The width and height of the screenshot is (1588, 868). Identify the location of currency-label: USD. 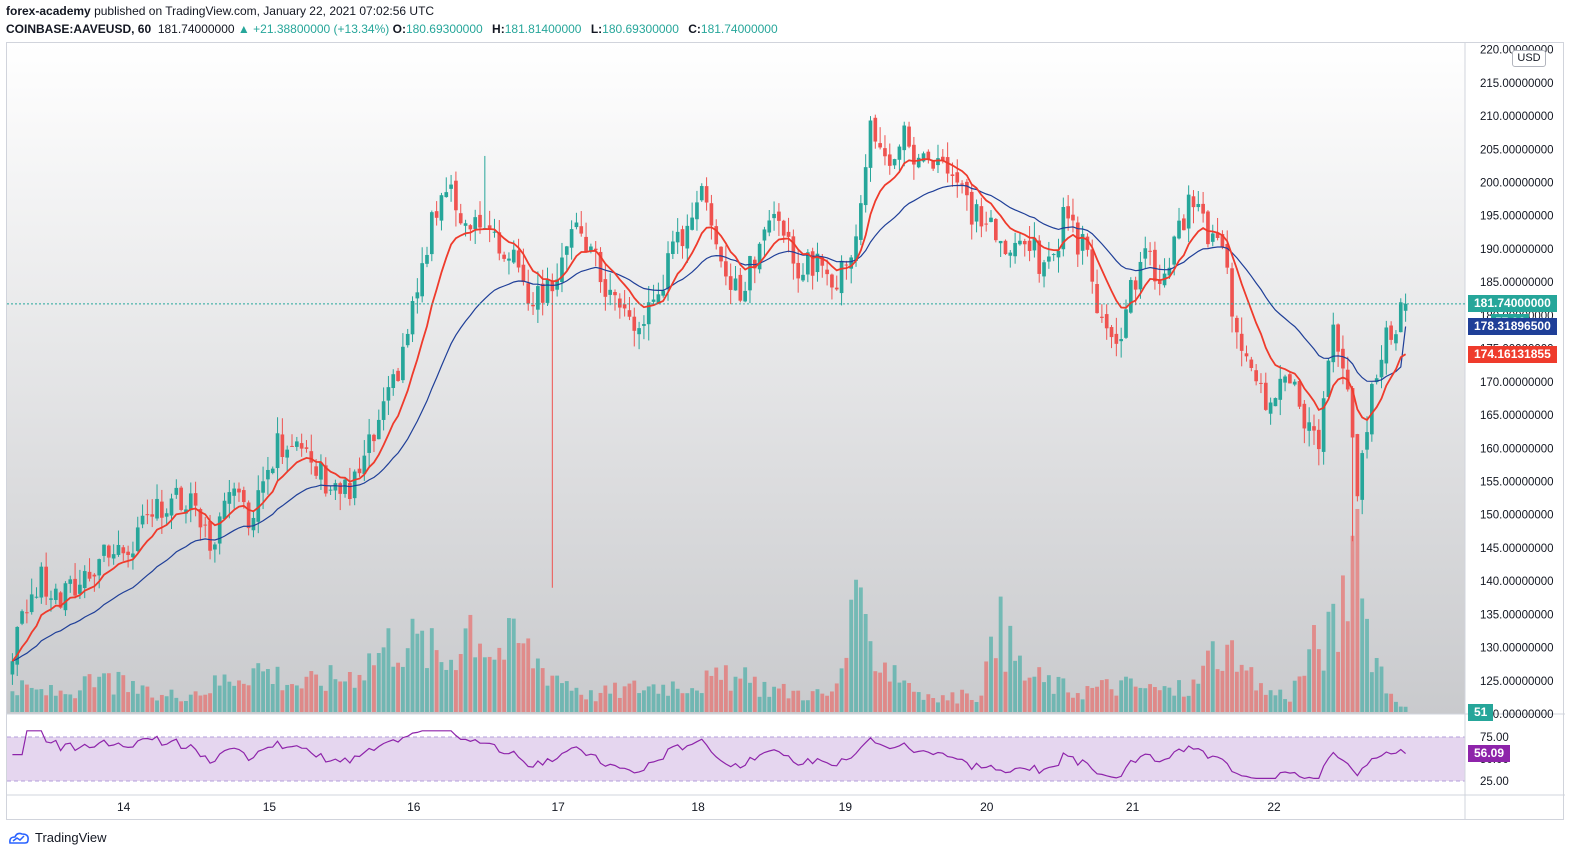
(1529, 58).